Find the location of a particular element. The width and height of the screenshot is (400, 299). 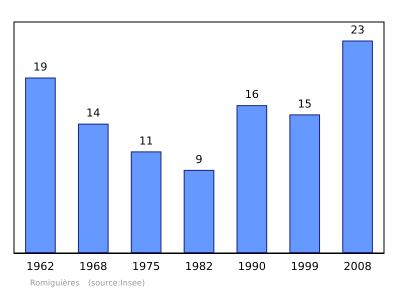

x-tick-label: 1990 is located at coordinates (252, 266).